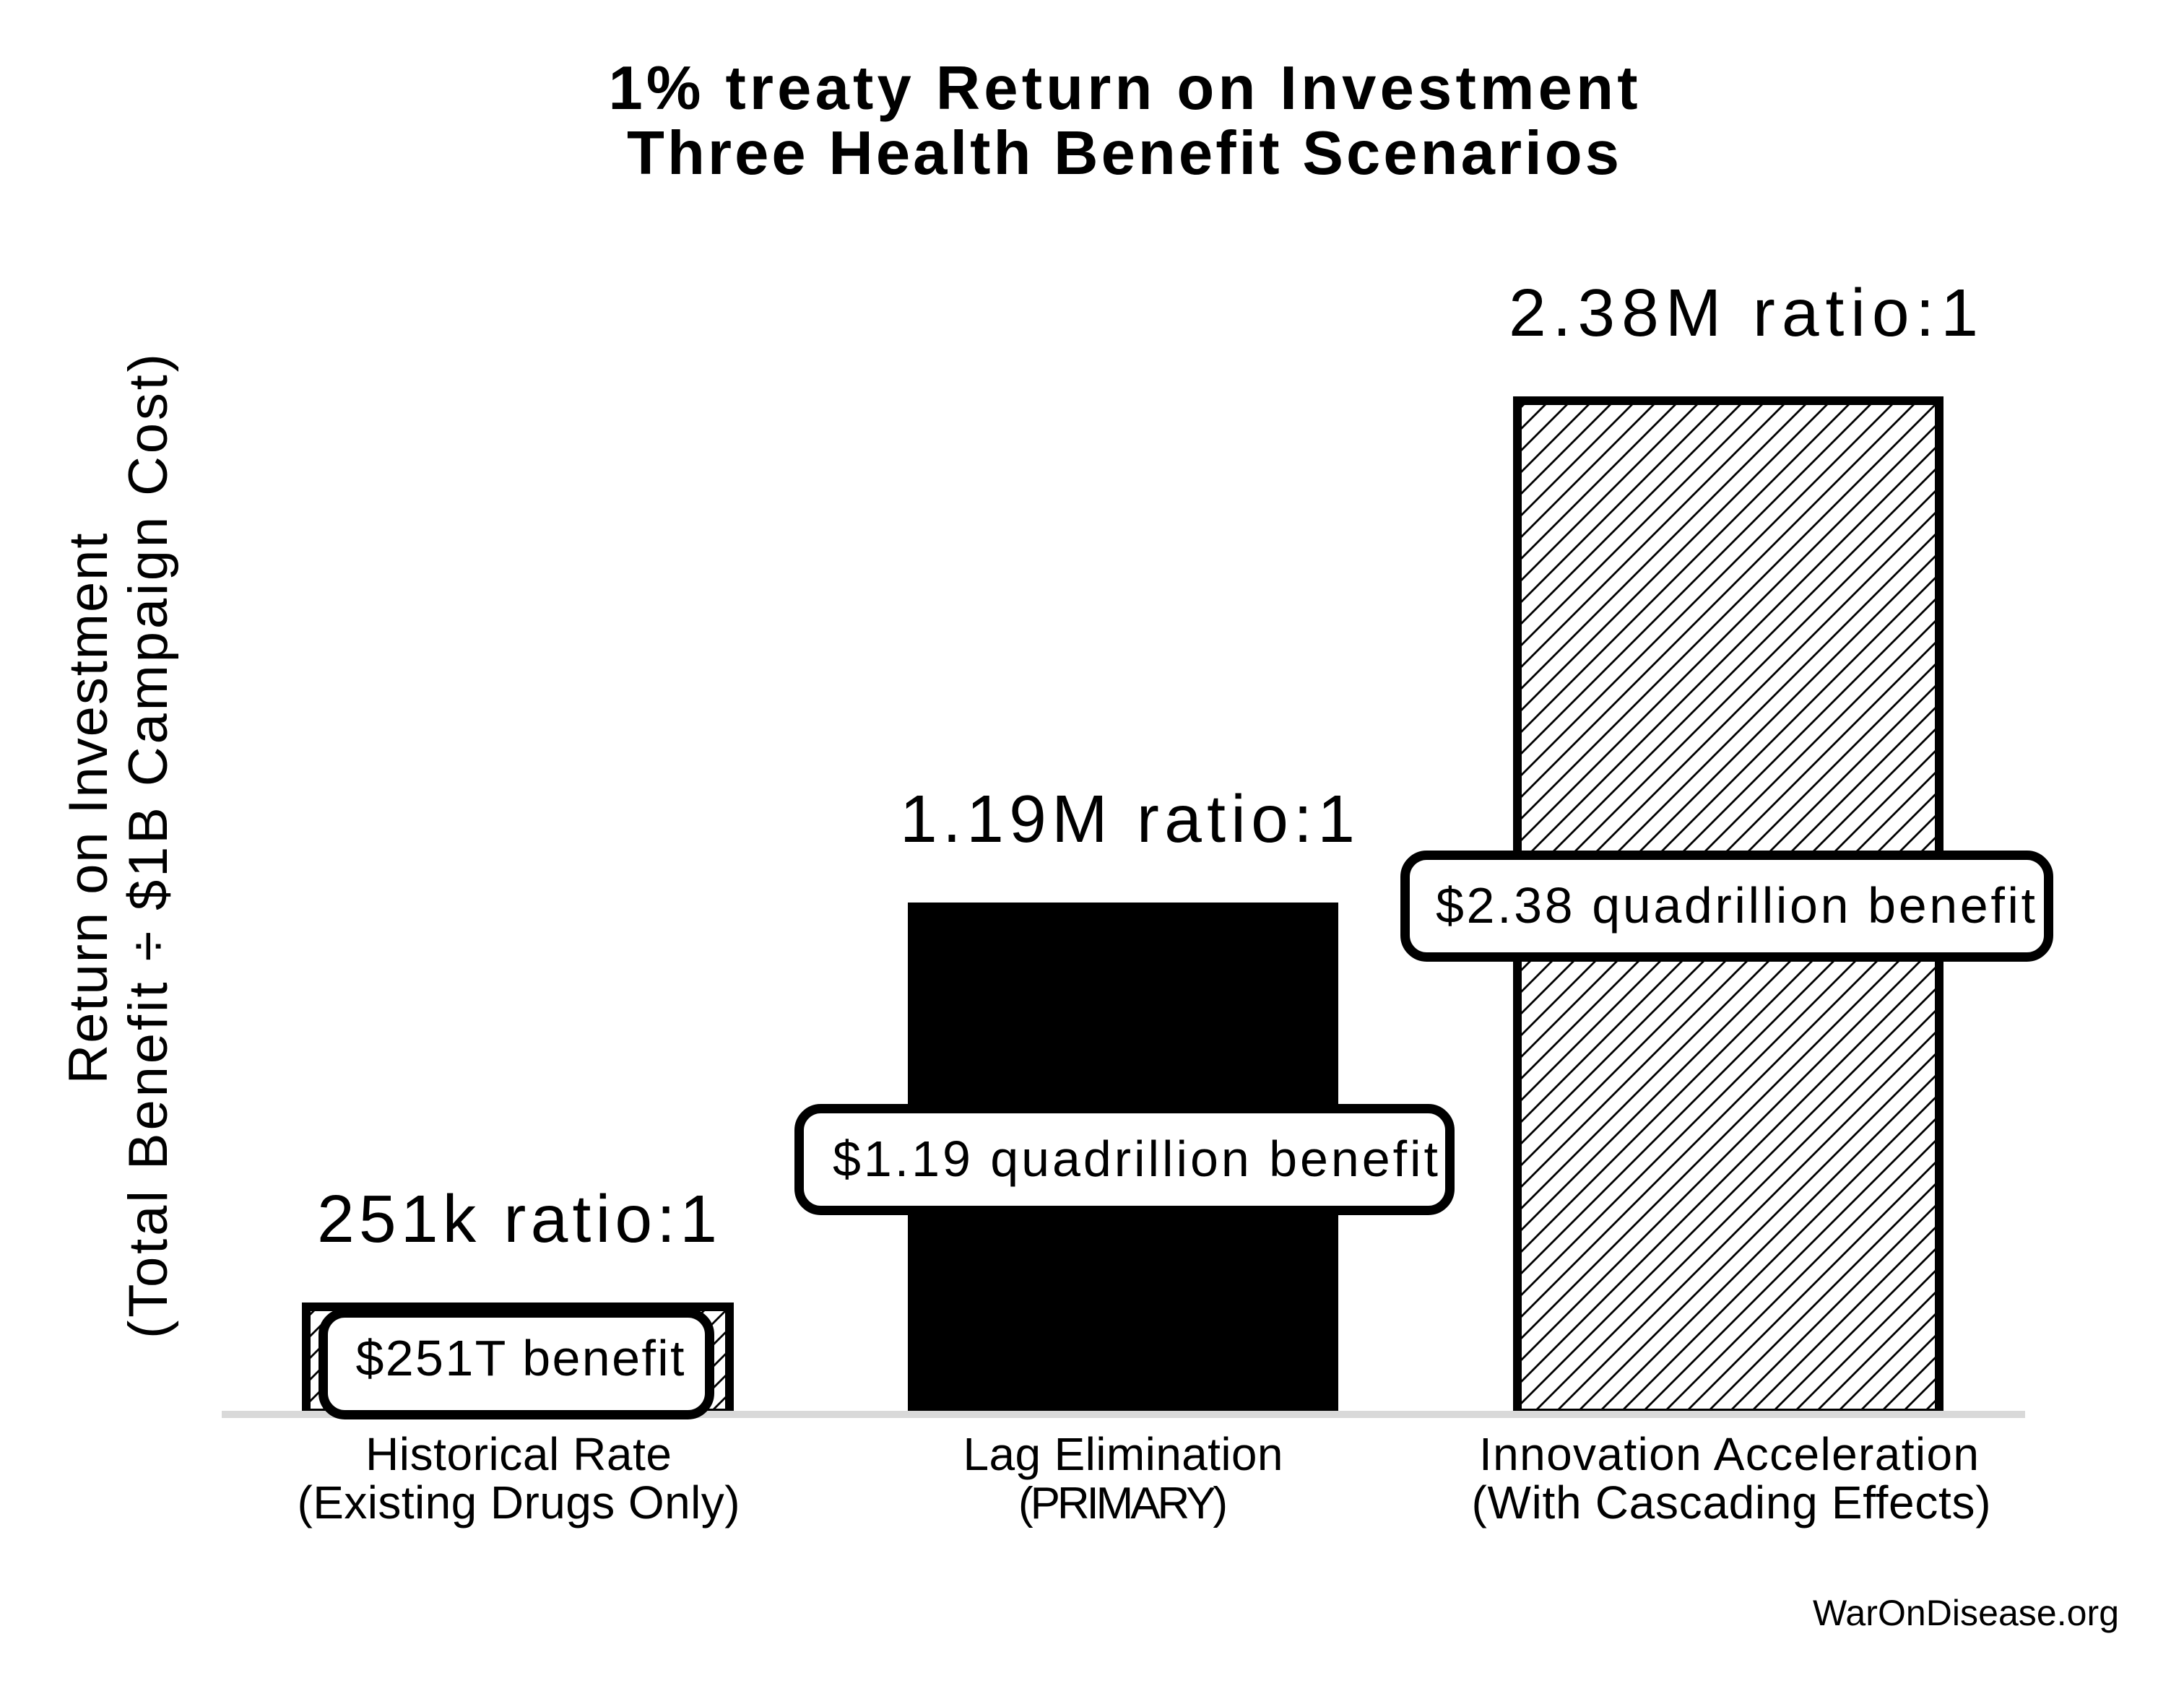 This screenshot has width=2184, height=1696. I want to click on svg-text: Lag Elimination, so click(1123, 1454).